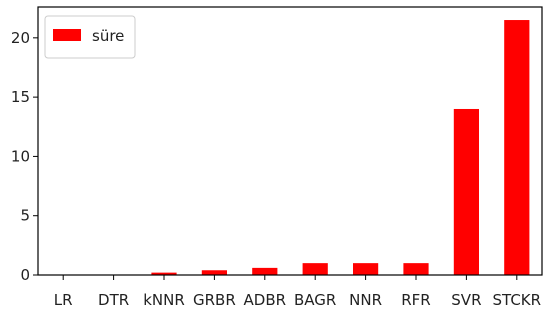  I want to click on y-axis-ticks: 0 5 10 15 20, so click(24, 156).